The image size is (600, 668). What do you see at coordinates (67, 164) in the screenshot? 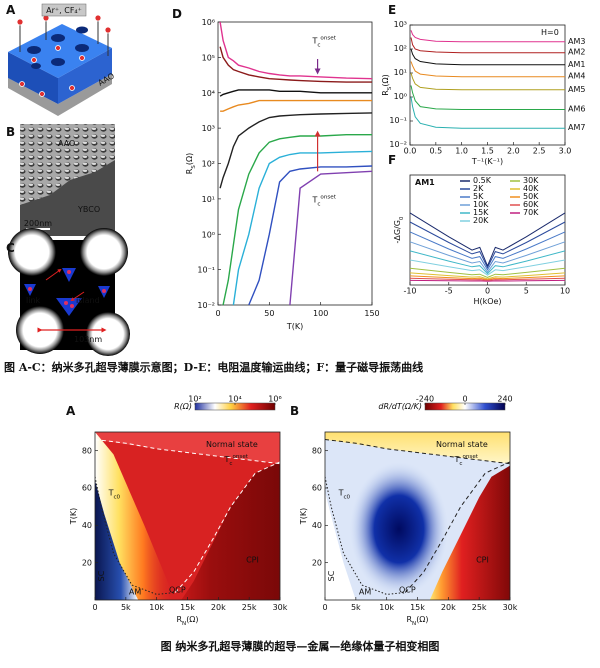
I see `sem-porous-layer` at bounding box center [67, 164].